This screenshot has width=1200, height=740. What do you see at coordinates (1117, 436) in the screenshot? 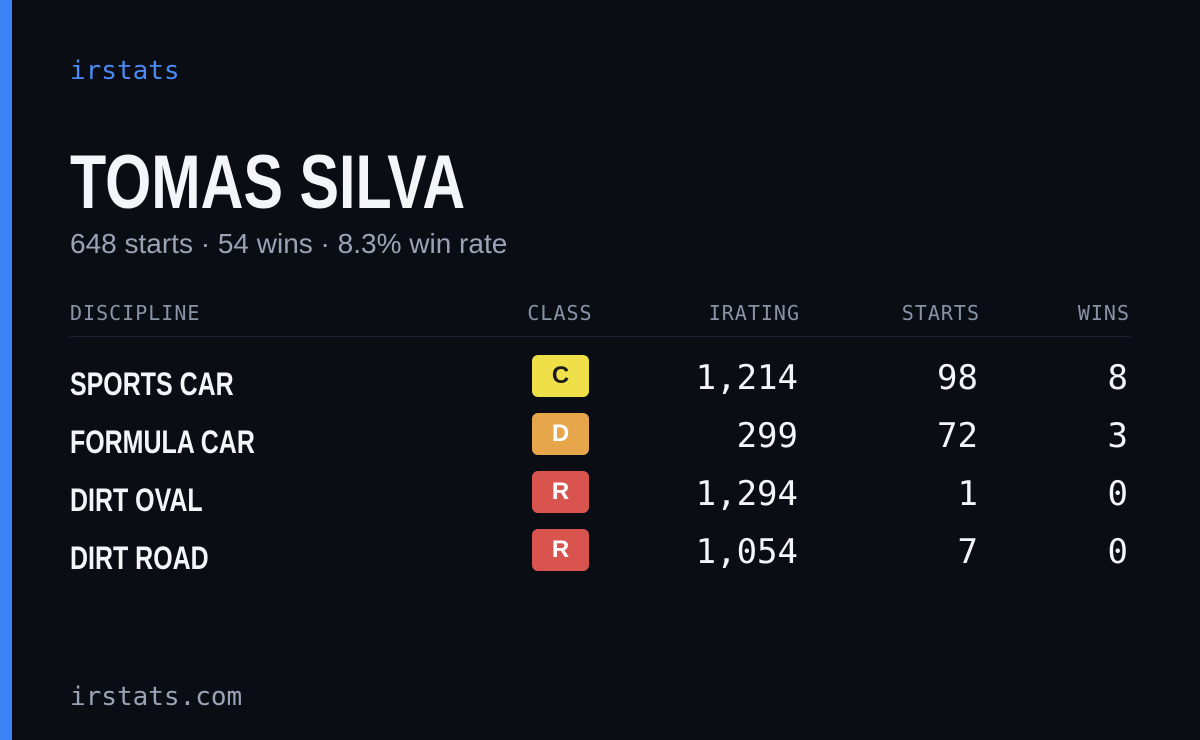
I see `stat-value: 3` at bounding box center [1117, 436].